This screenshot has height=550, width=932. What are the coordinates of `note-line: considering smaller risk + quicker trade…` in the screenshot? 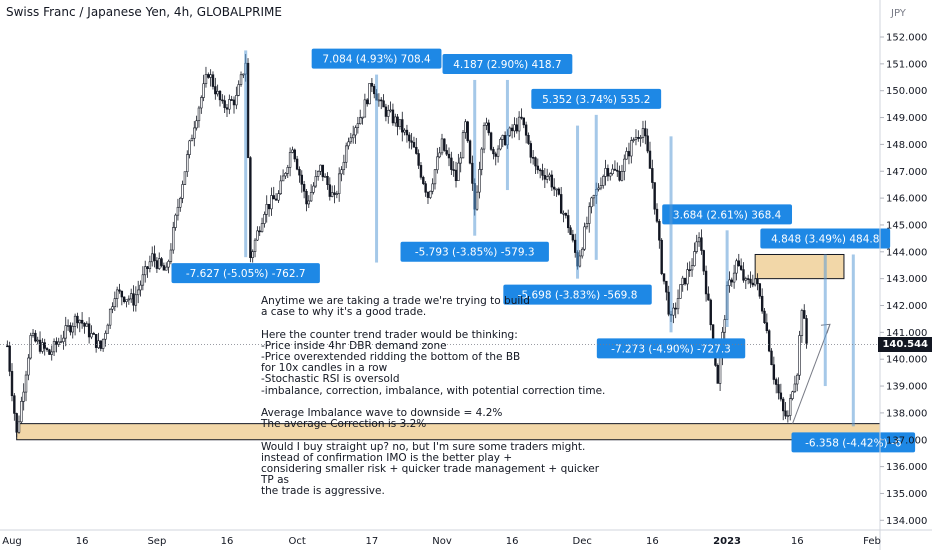 It's located at (432, 475).